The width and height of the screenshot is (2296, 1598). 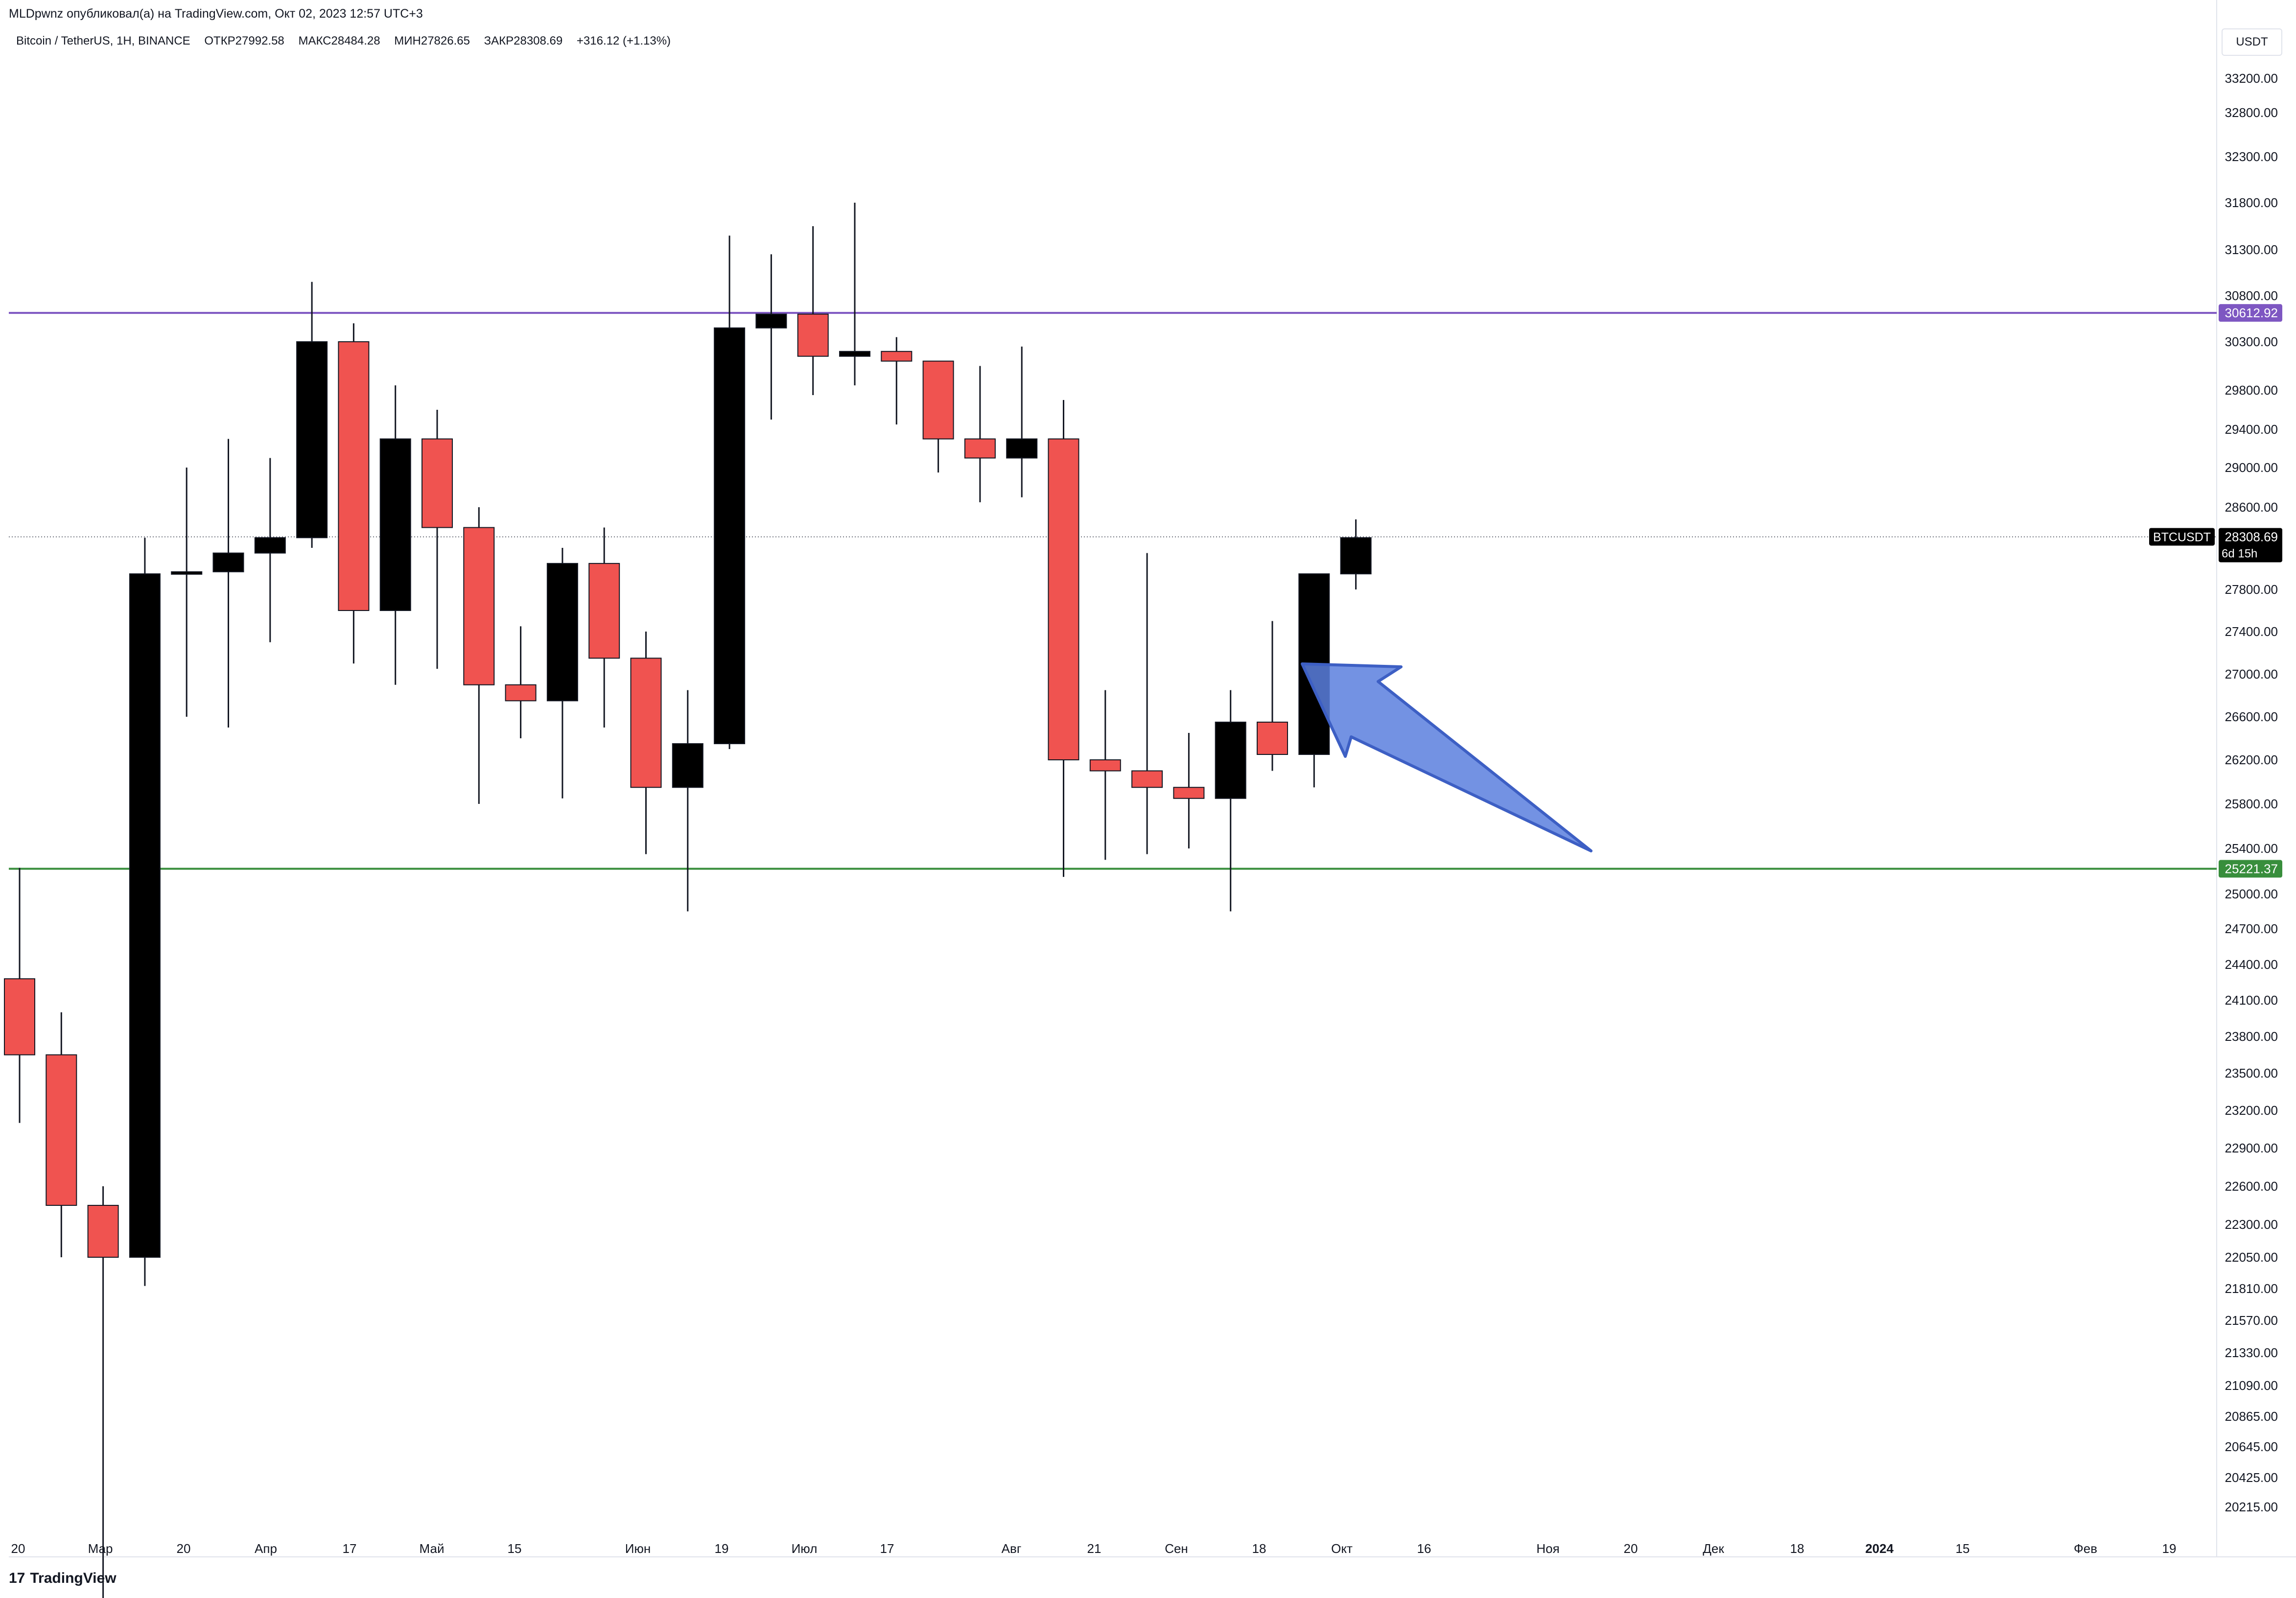 What do you see at coordinates (2250, 313) in the screenshot?
I see `resistance-badge: 30612.92` at bounding box center [2250, 313].